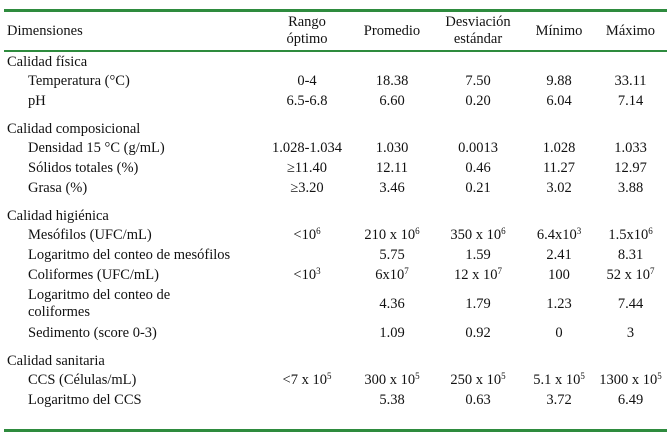  I want to click on header-dimensiones: Dimensiones, so click(45, 30).